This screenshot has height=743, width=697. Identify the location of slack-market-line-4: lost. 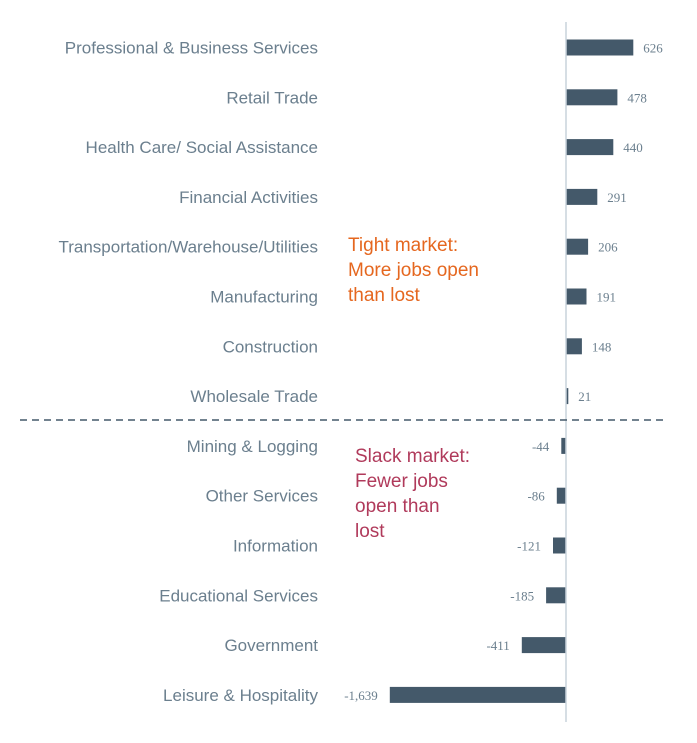
(370, 531).